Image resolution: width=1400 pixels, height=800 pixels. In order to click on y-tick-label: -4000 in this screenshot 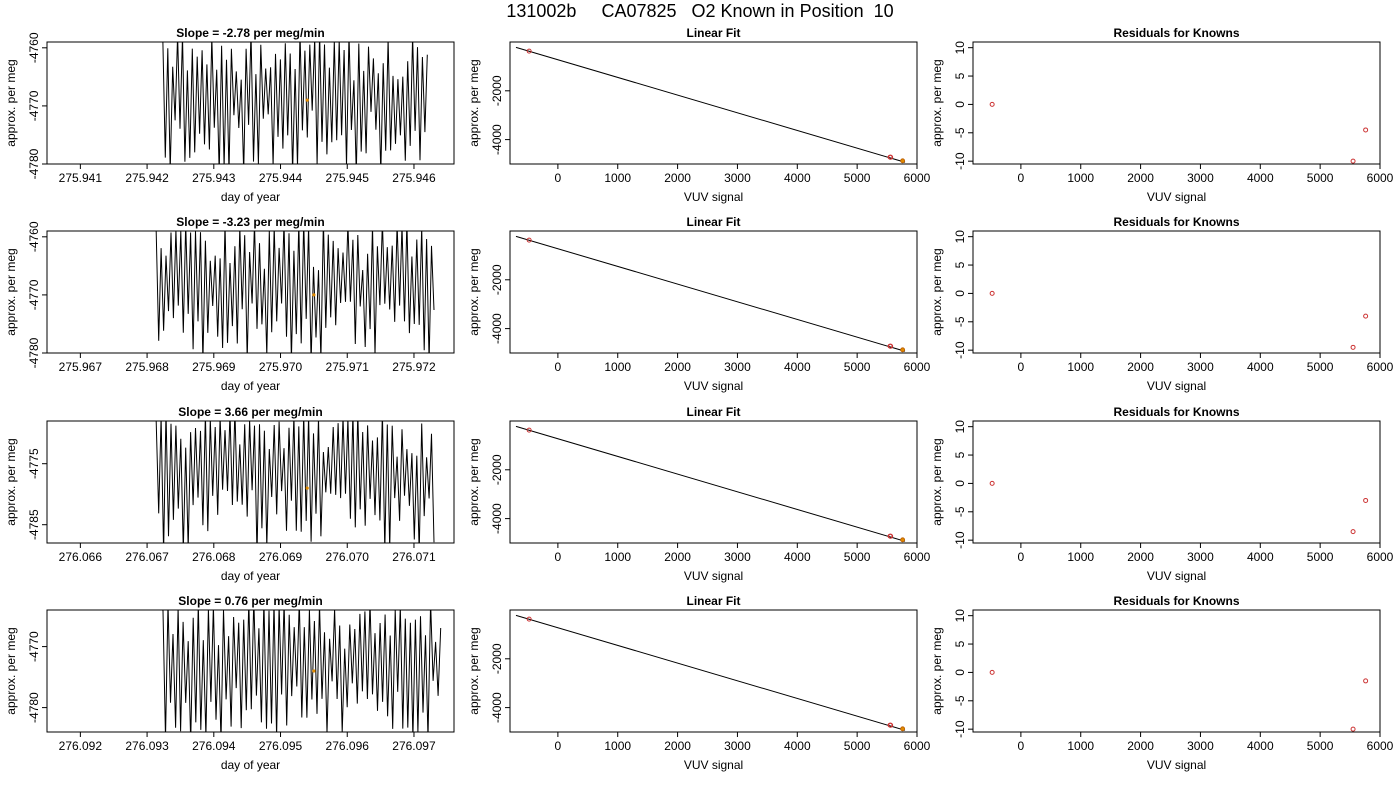, I will do `click(497, 518)`.